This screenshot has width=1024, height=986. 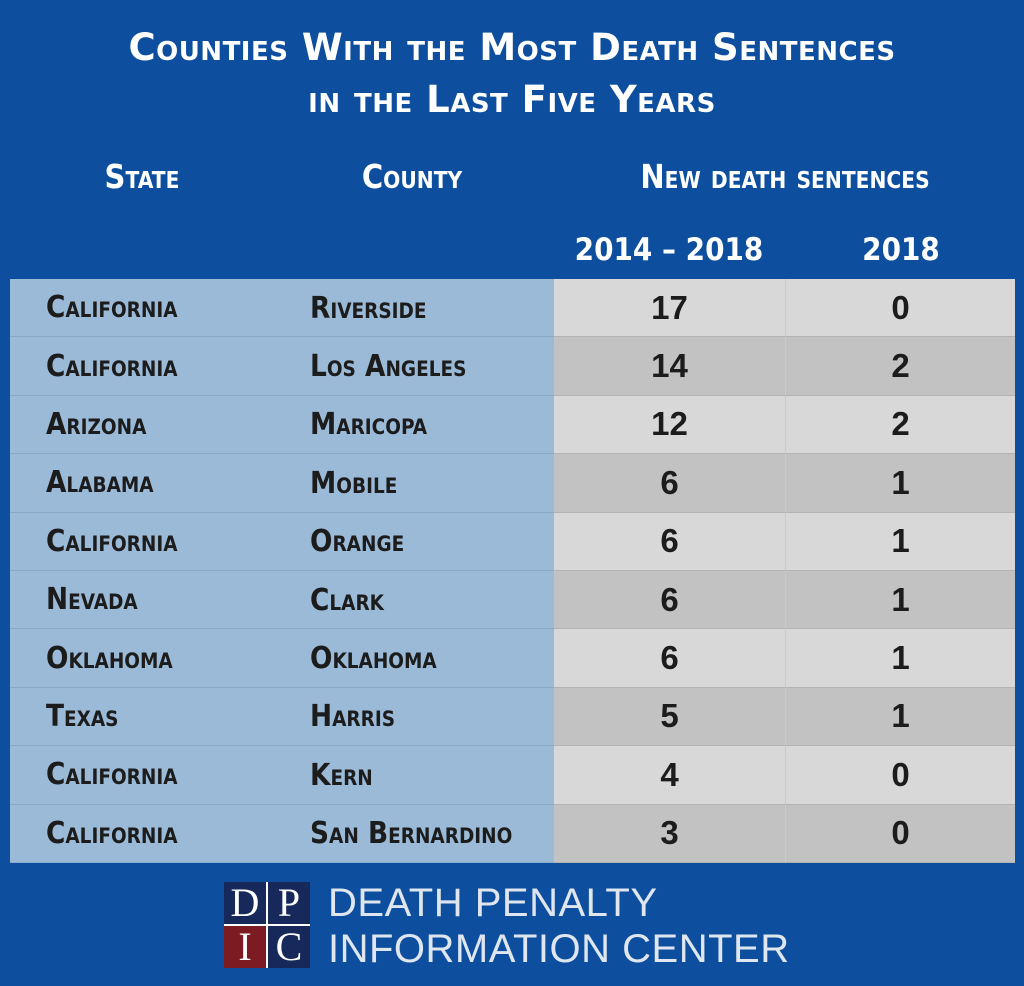 I want to click on state-cell: Nevada, so click(x=282, y=600).